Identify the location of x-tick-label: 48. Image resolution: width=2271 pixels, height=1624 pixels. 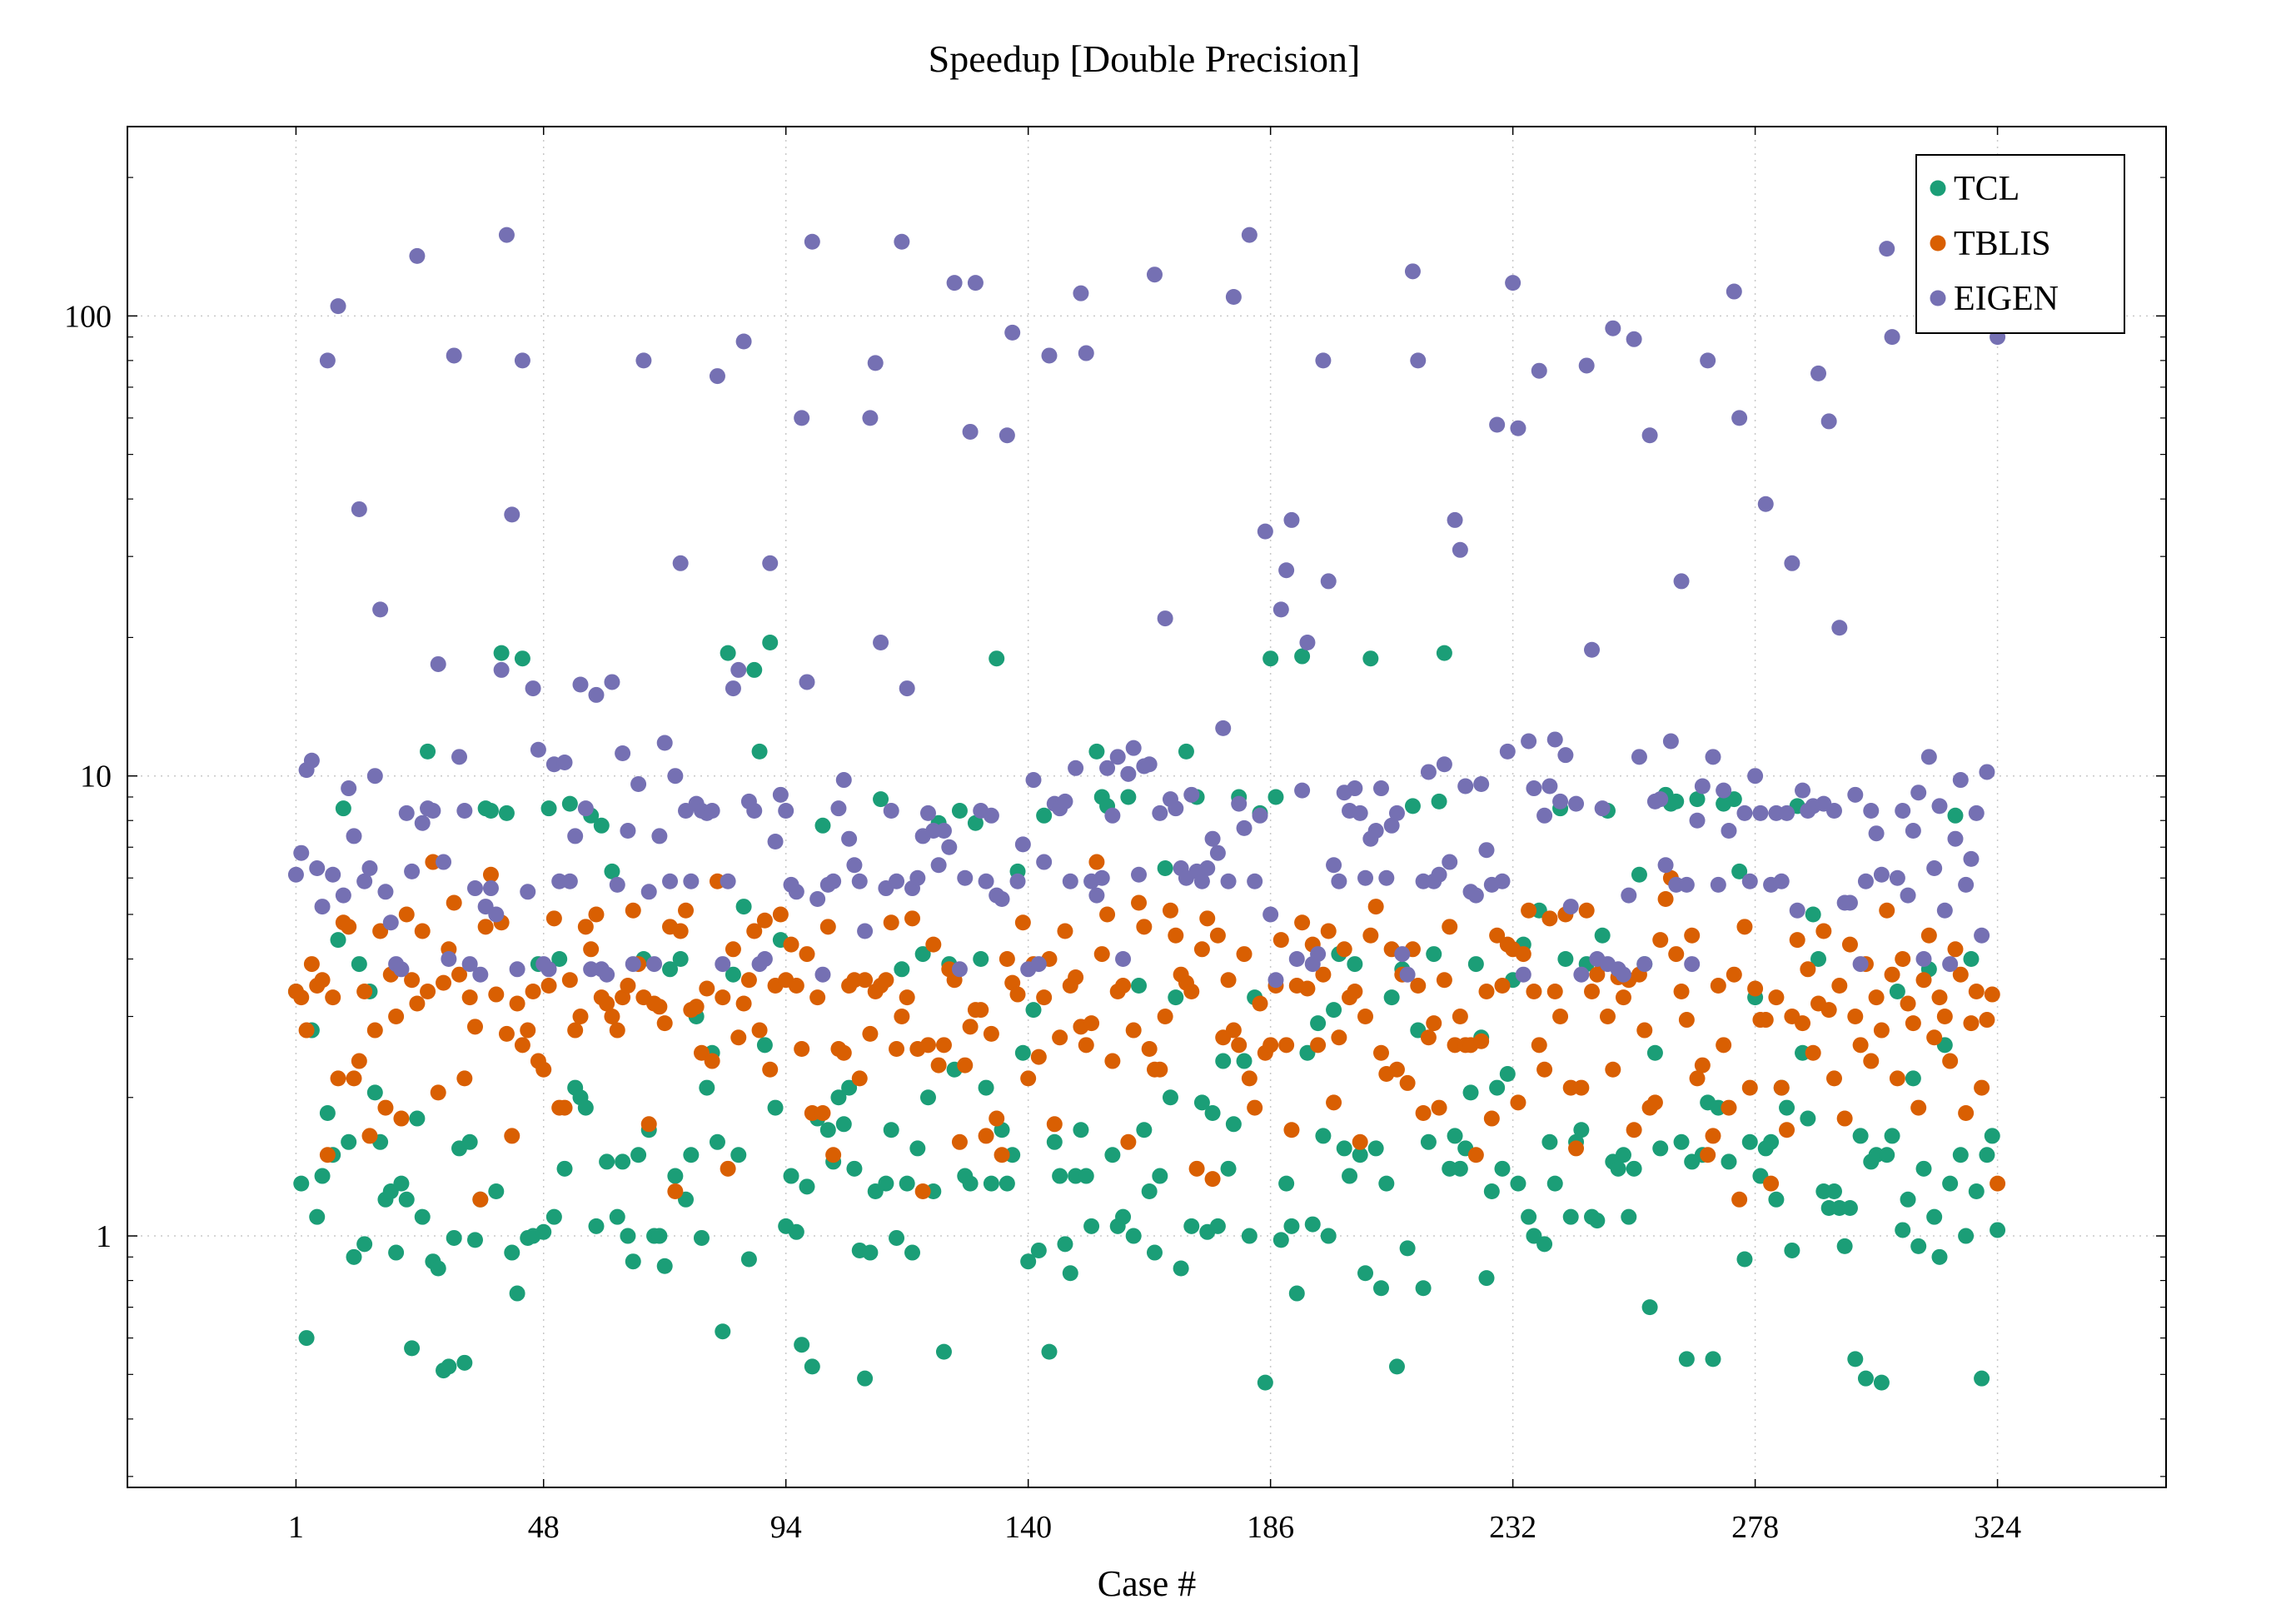
(544, 1527).